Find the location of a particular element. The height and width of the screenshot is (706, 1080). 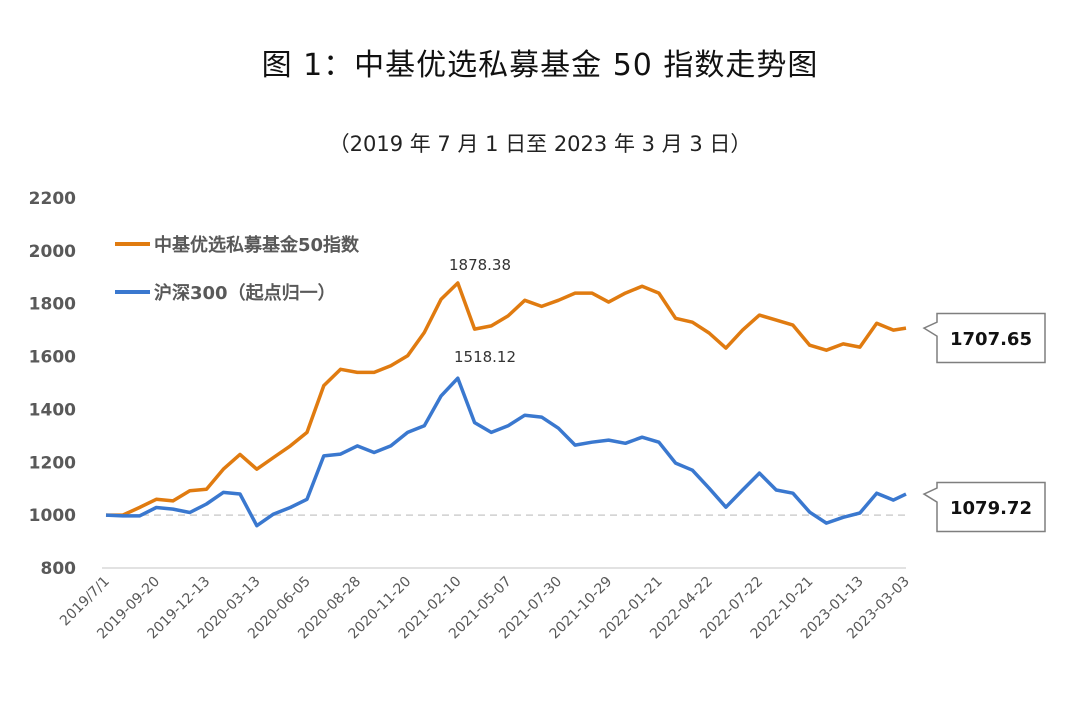

y-tick-label: 1600 is located at coordinates (52, 358).